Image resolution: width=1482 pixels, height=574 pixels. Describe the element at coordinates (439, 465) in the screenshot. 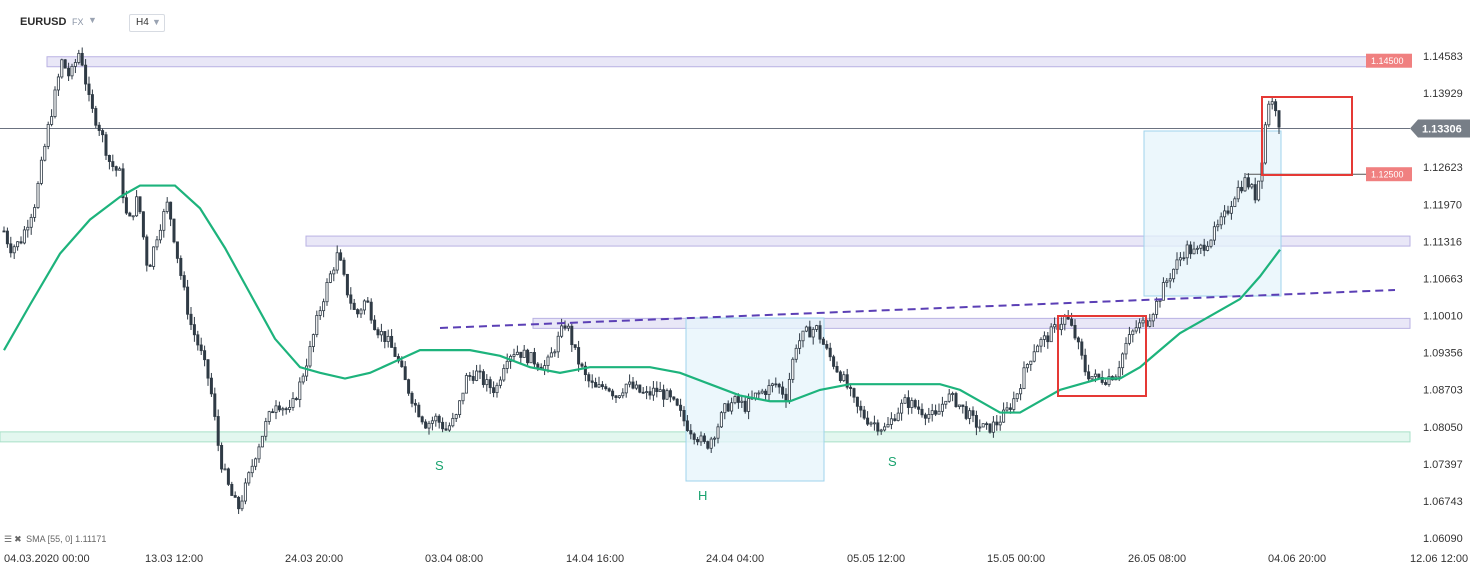

I see `pattern-label-left-shoulder: S` at that location.